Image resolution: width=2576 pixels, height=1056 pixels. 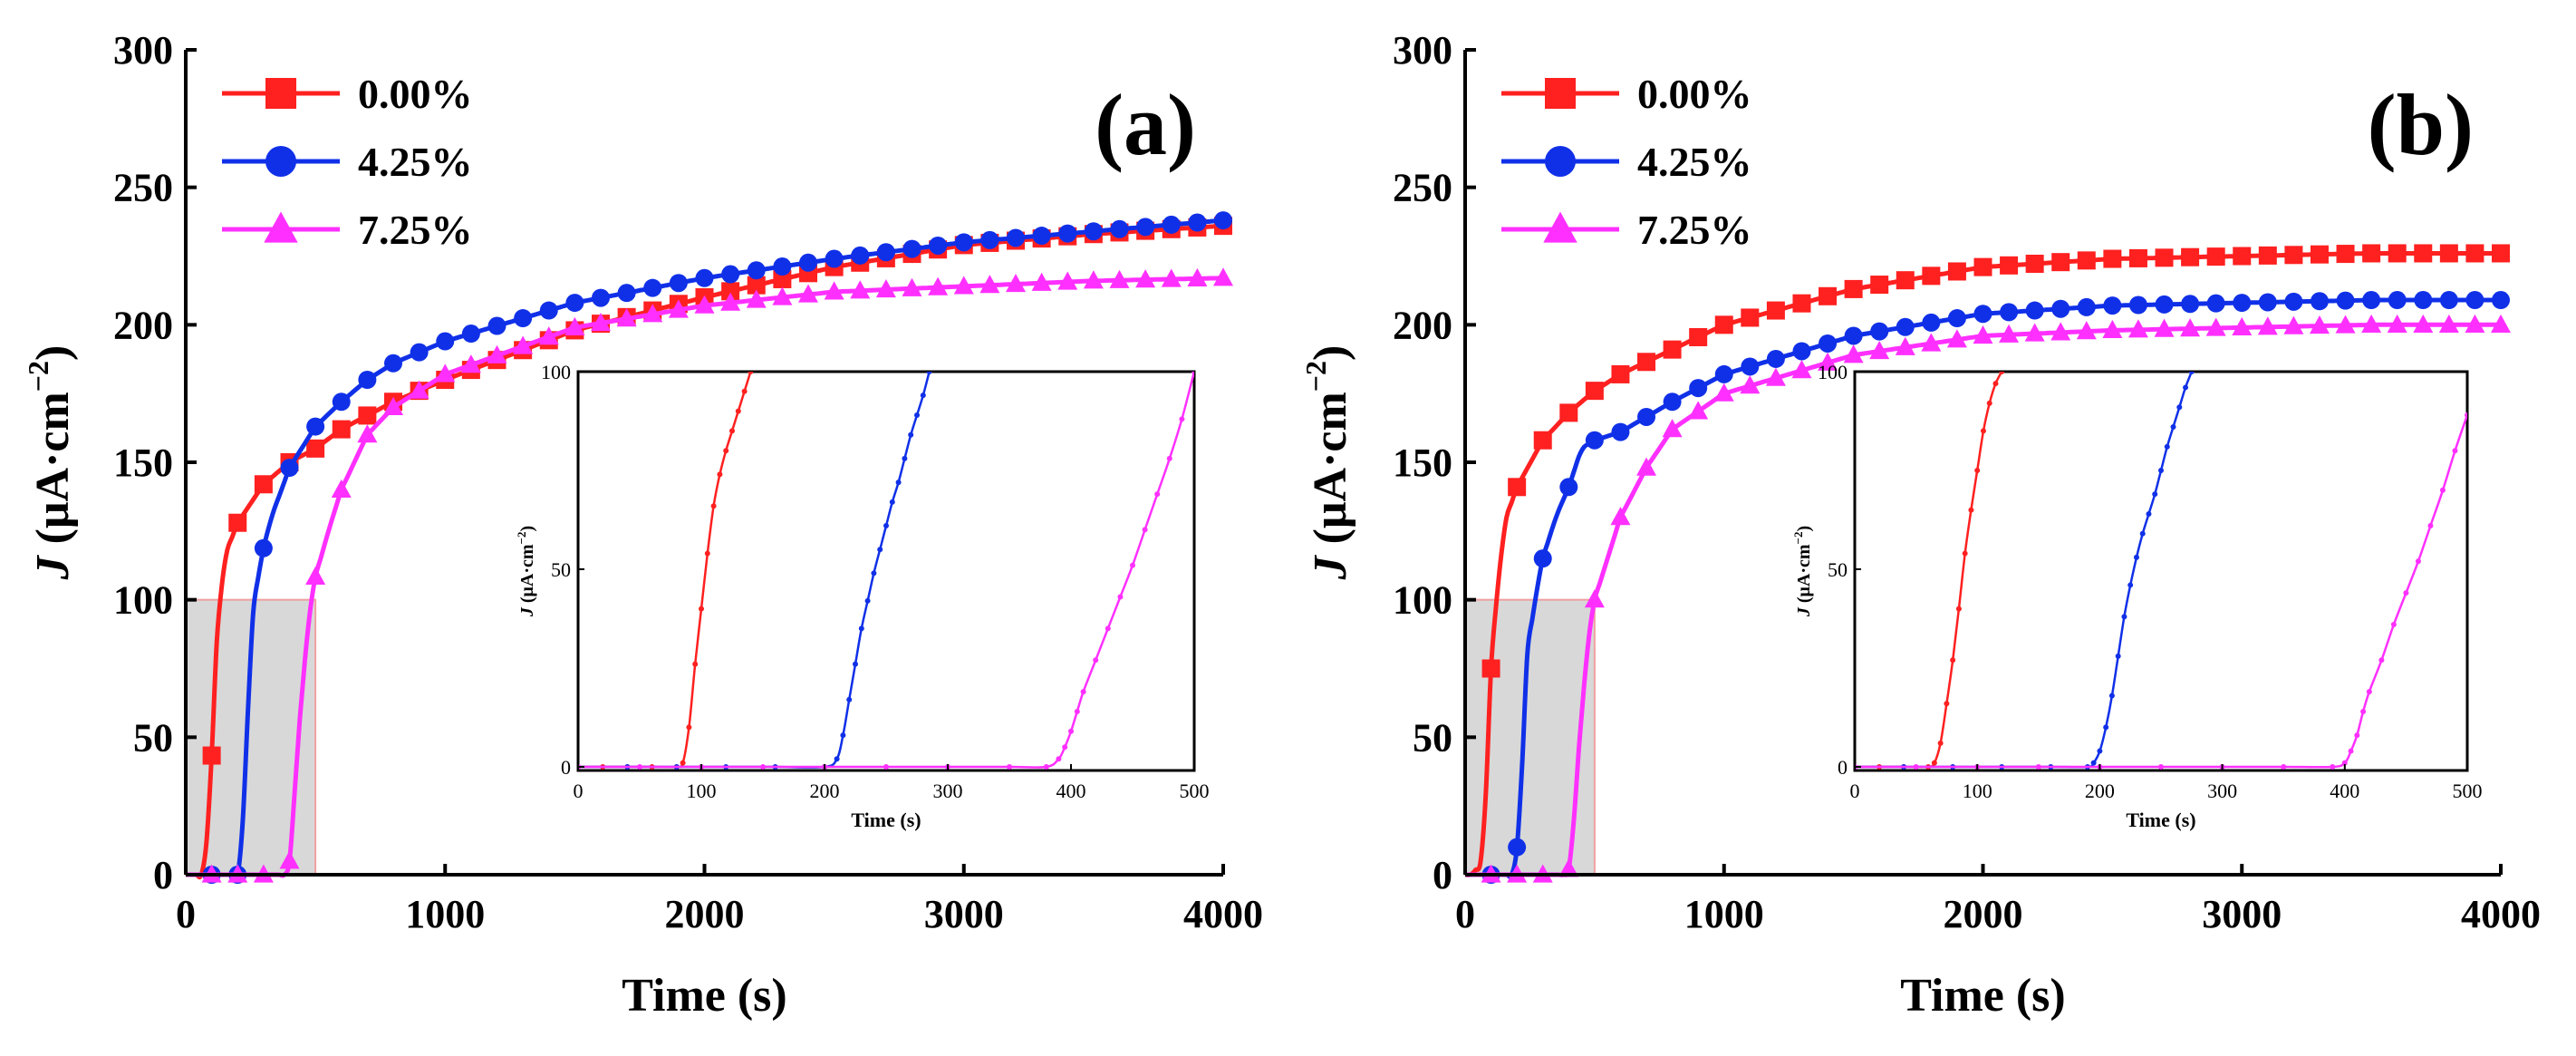 I want to click on inset-x-tick-label: 0, so click(x=579, y=791).